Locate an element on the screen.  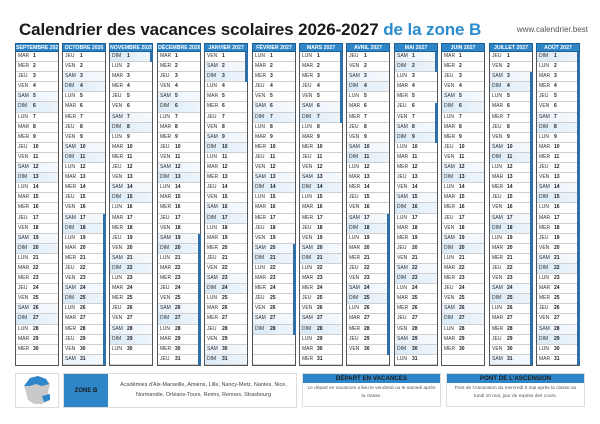
day-row: VEN 6 is located at coordinates (558, 107).